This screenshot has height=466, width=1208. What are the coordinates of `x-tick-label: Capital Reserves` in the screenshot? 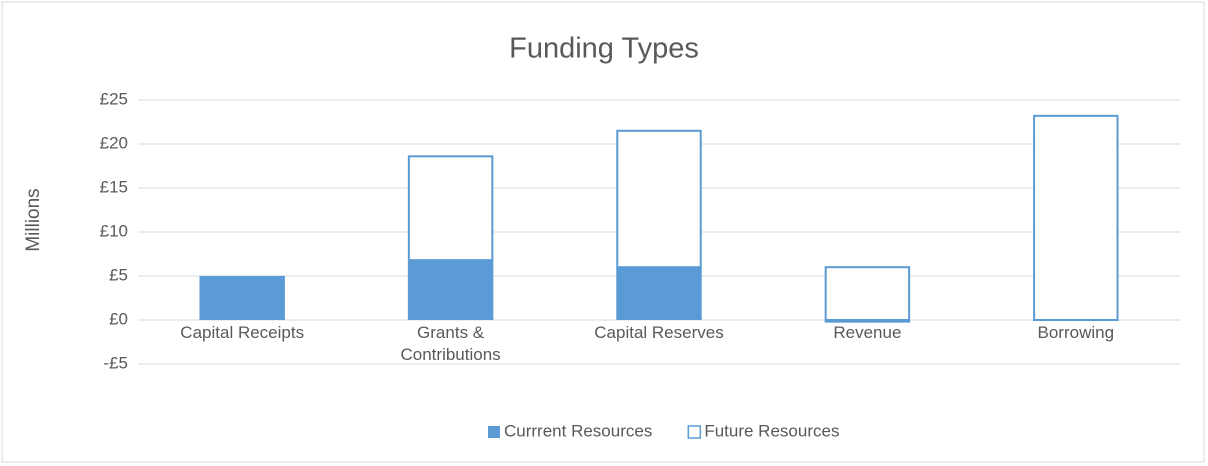 It's located at (659, 332).